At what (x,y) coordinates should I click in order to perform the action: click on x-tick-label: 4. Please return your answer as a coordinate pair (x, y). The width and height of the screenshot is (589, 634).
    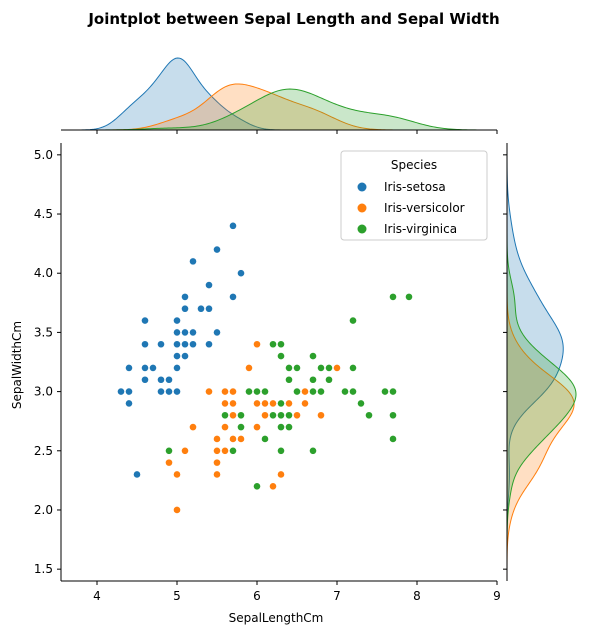
    Looking at the image, I should click on (97, 596).